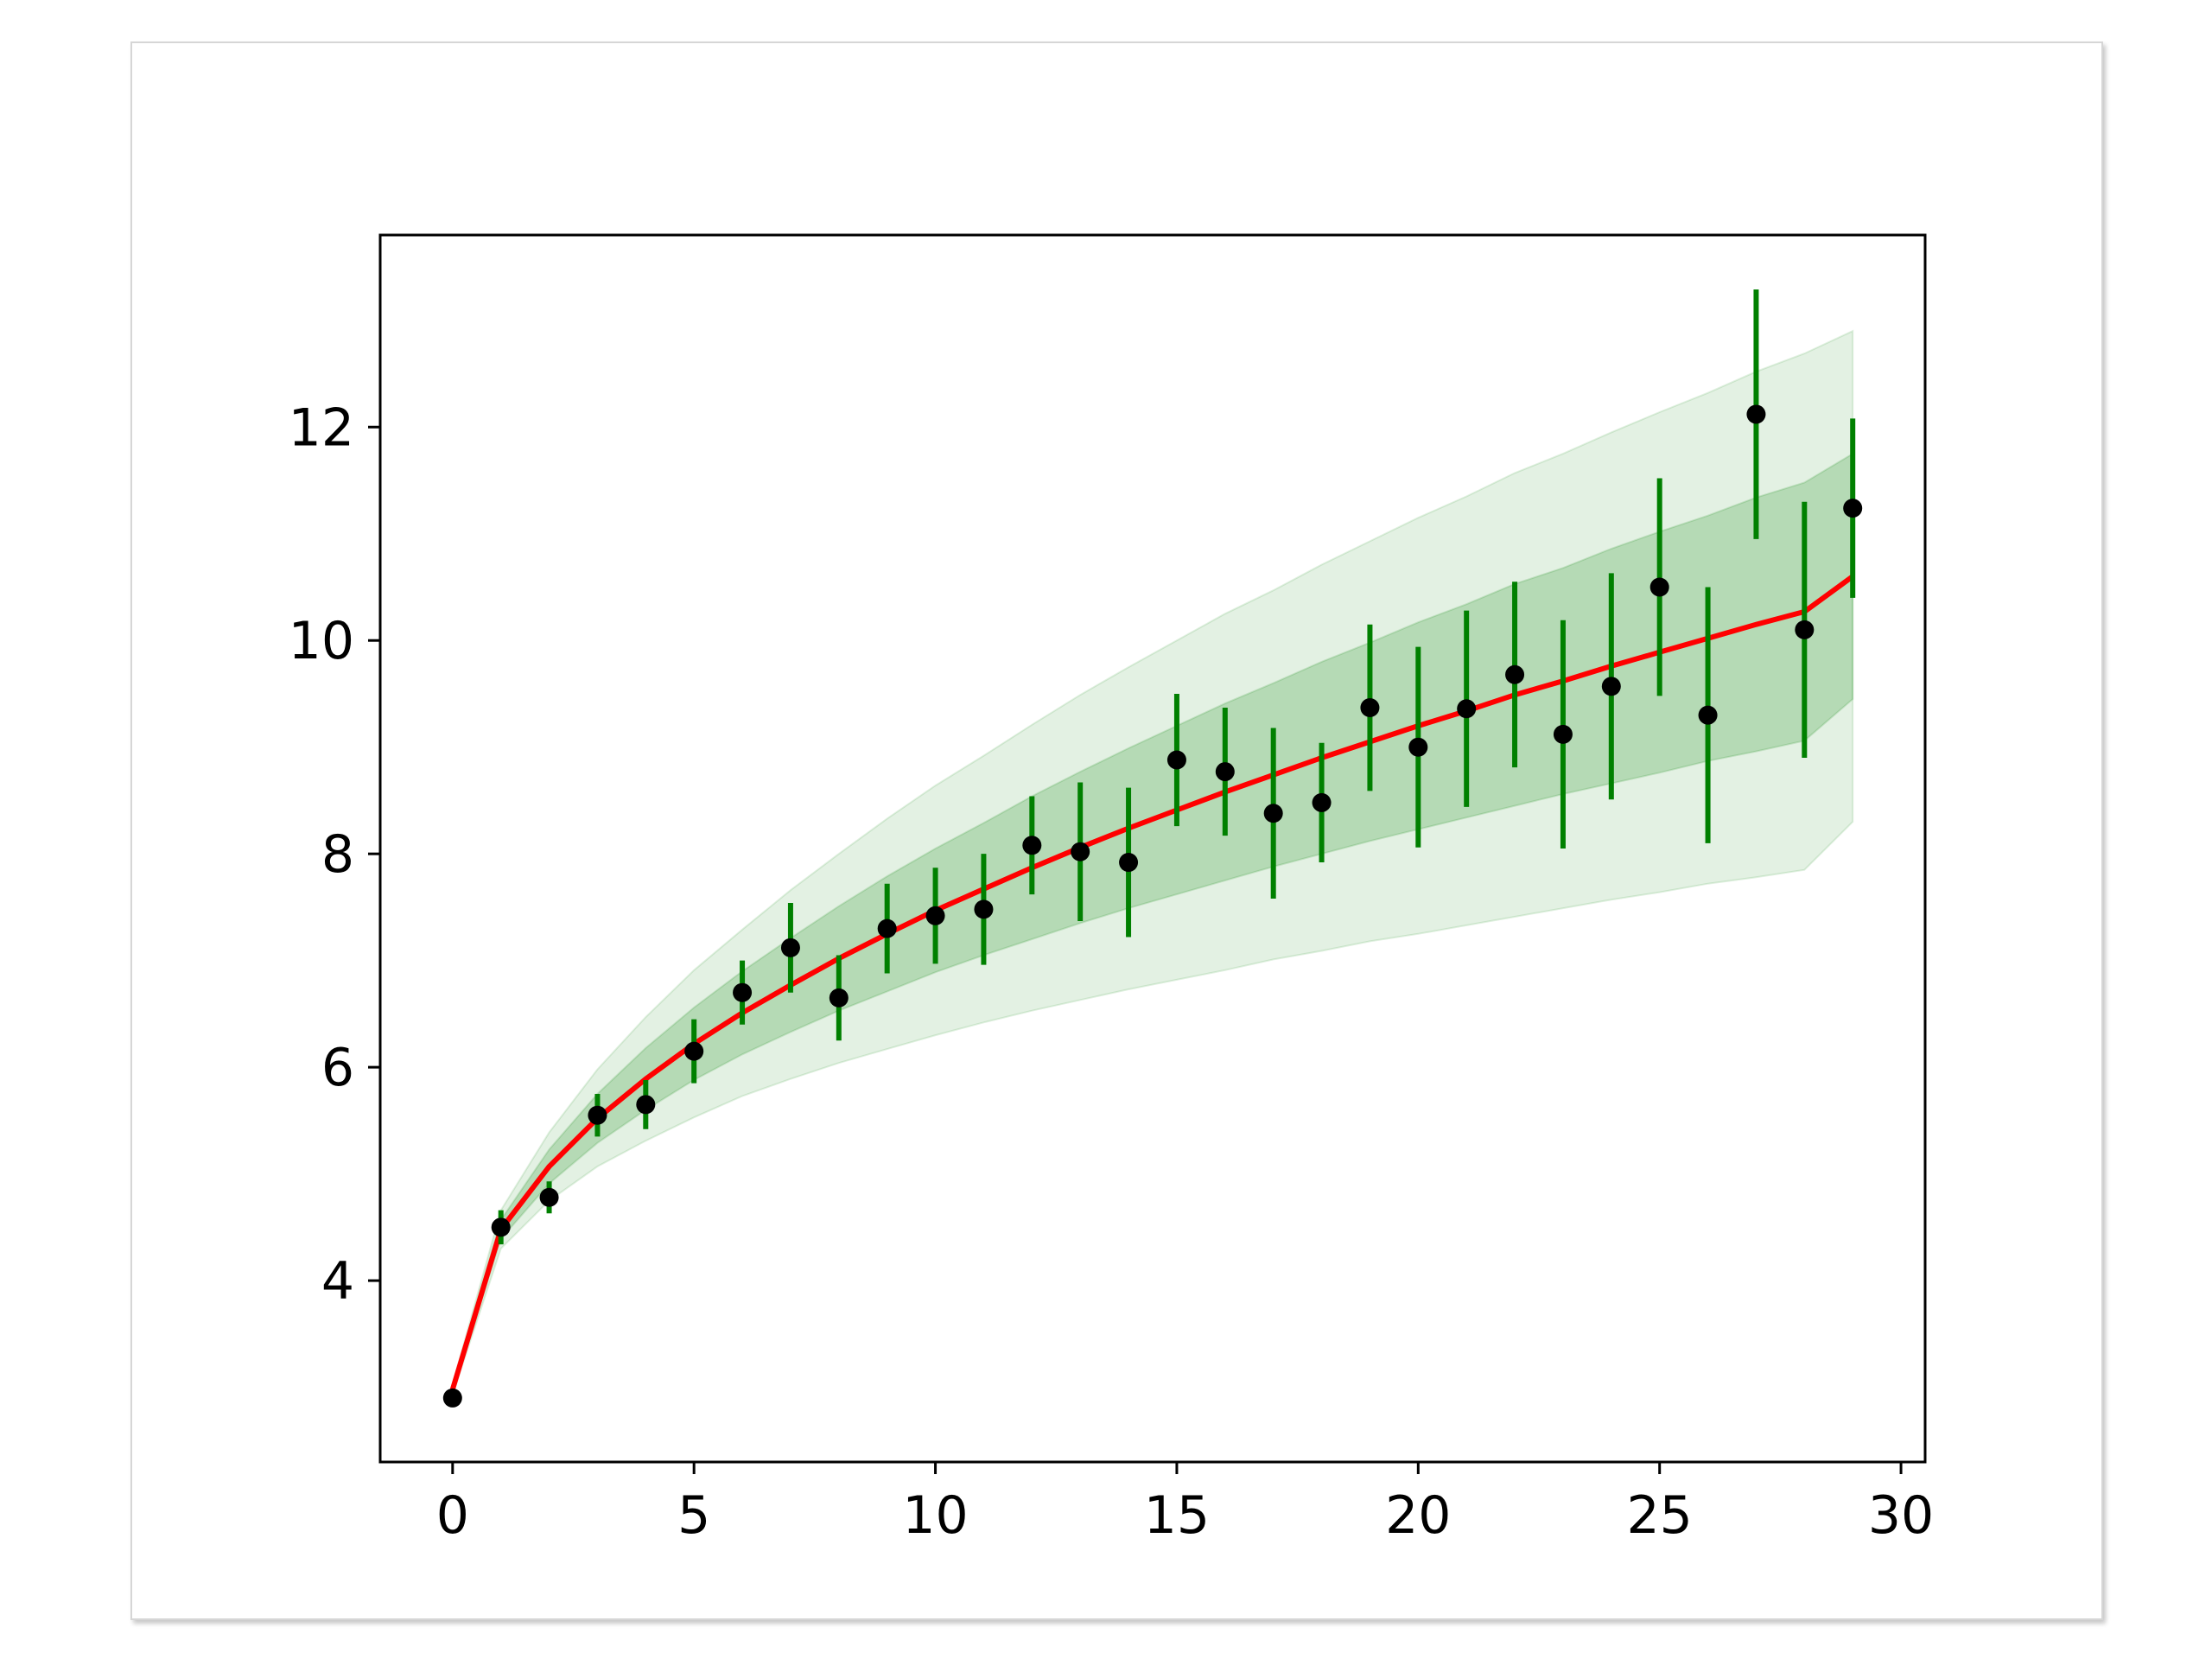 Image resolution: width=2212 pixels, height=1659 pixels. I want to click on x-tick-label: 20, so click(1418, 1515).